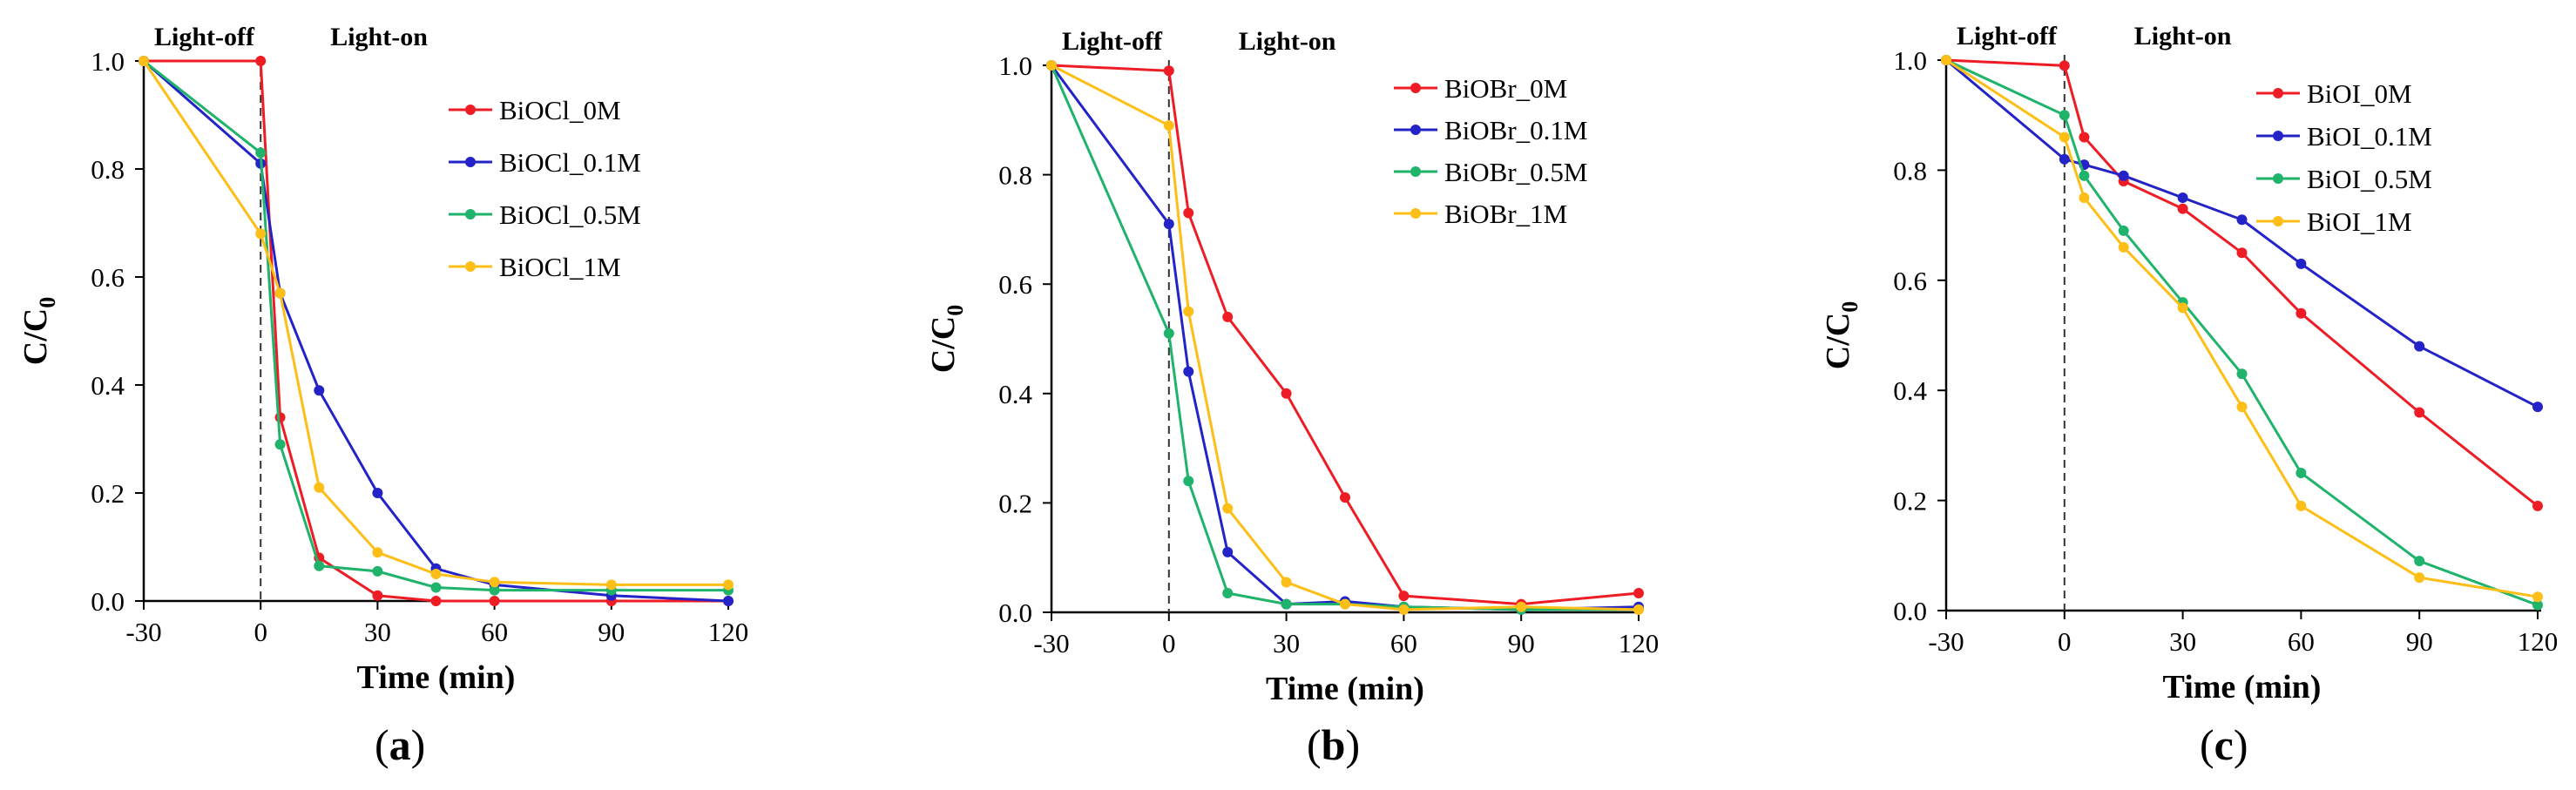  Describe the element at coordinates (1505, 214) in the screenshot. I see `legend-label: BiOBr_1M` at that location.